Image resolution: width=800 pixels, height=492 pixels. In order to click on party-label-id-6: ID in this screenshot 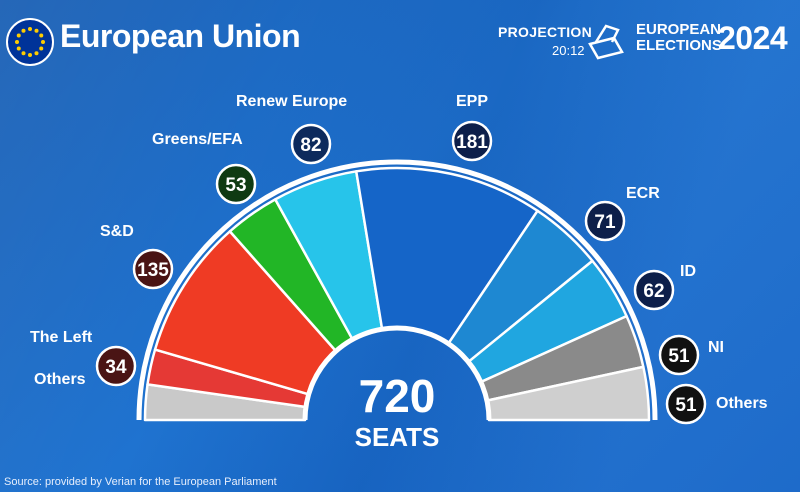, I will do `click(688, 271)`.